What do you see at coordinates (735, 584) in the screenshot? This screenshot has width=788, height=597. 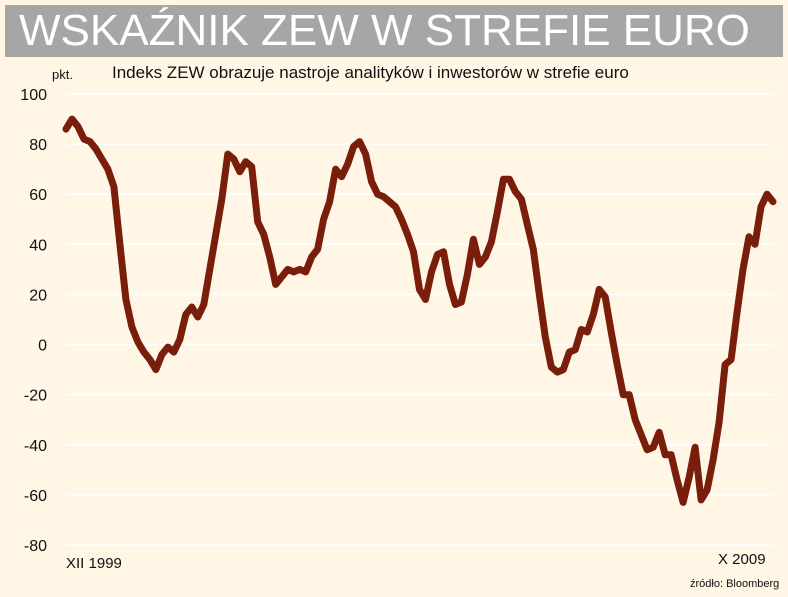 I see `source-note: źródło: Bloomberg` at bounding box center [735, 584].